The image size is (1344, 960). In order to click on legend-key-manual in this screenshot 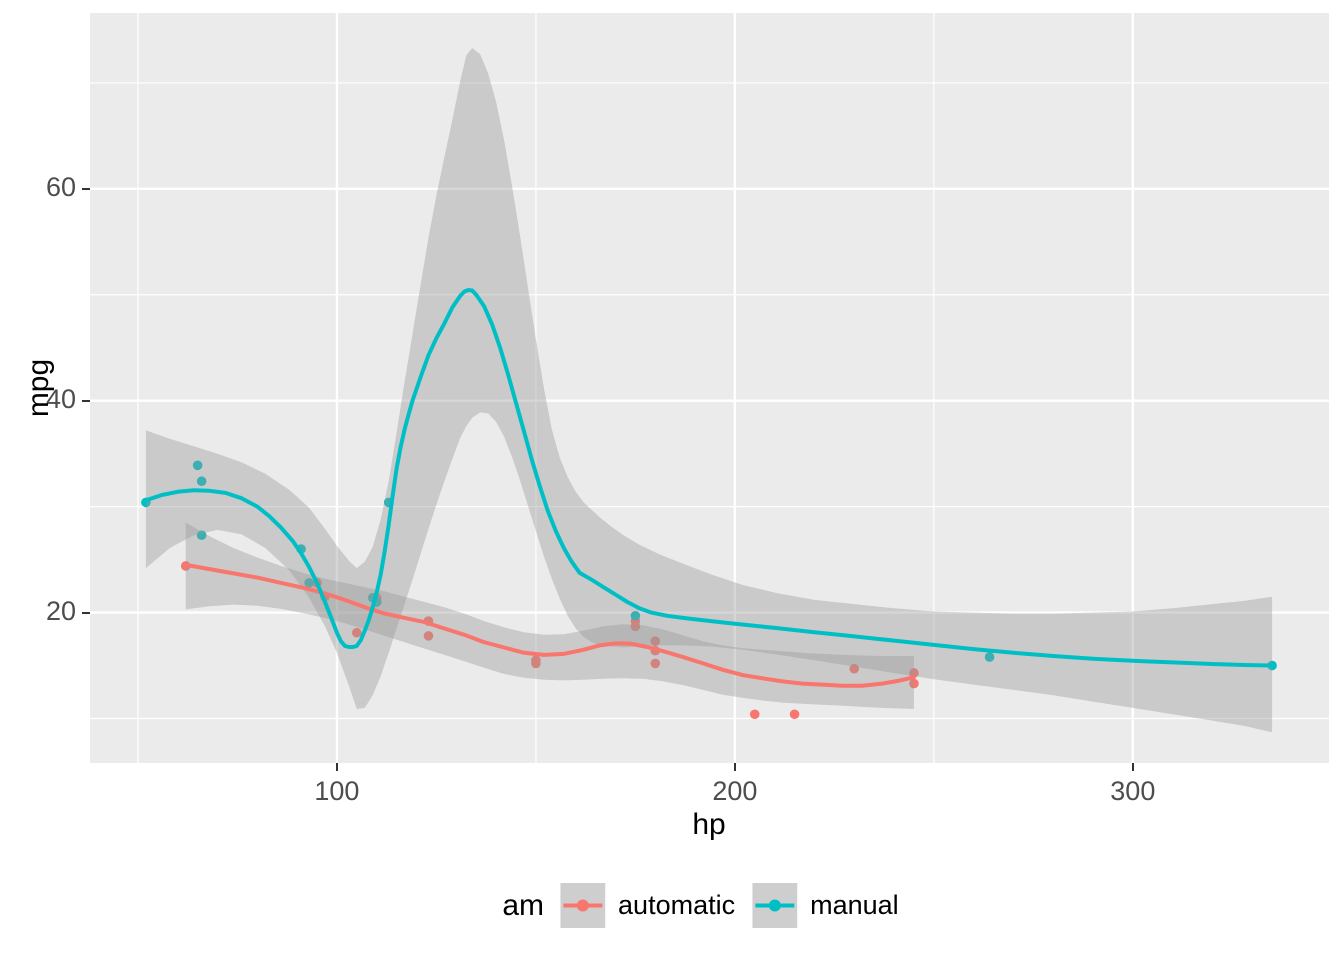, I will do `click(775, 905)`.